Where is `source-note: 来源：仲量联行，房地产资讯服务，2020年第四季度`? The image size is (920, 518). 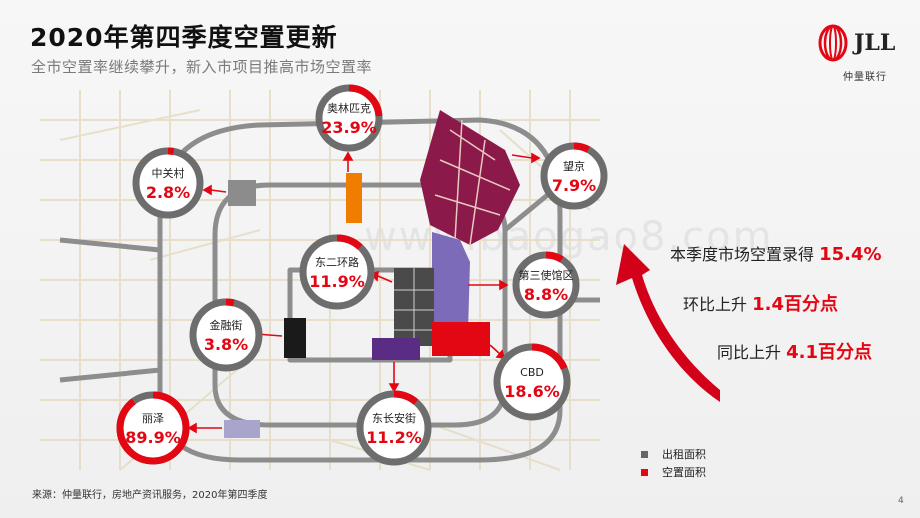
source-note: 来源：仲量联行，房地产资讯服务，2020年第四季度 is located at coordinates (150, 495).